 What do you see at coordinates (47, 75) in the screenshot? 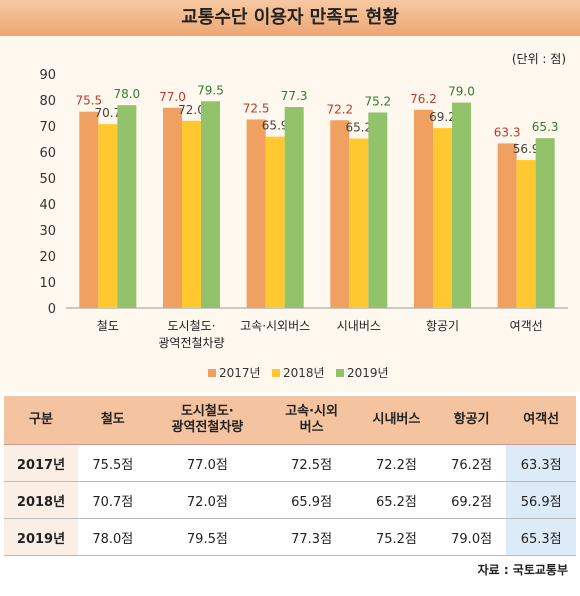
I see `y-tick-label: 90` at bounding box center [47, 75].